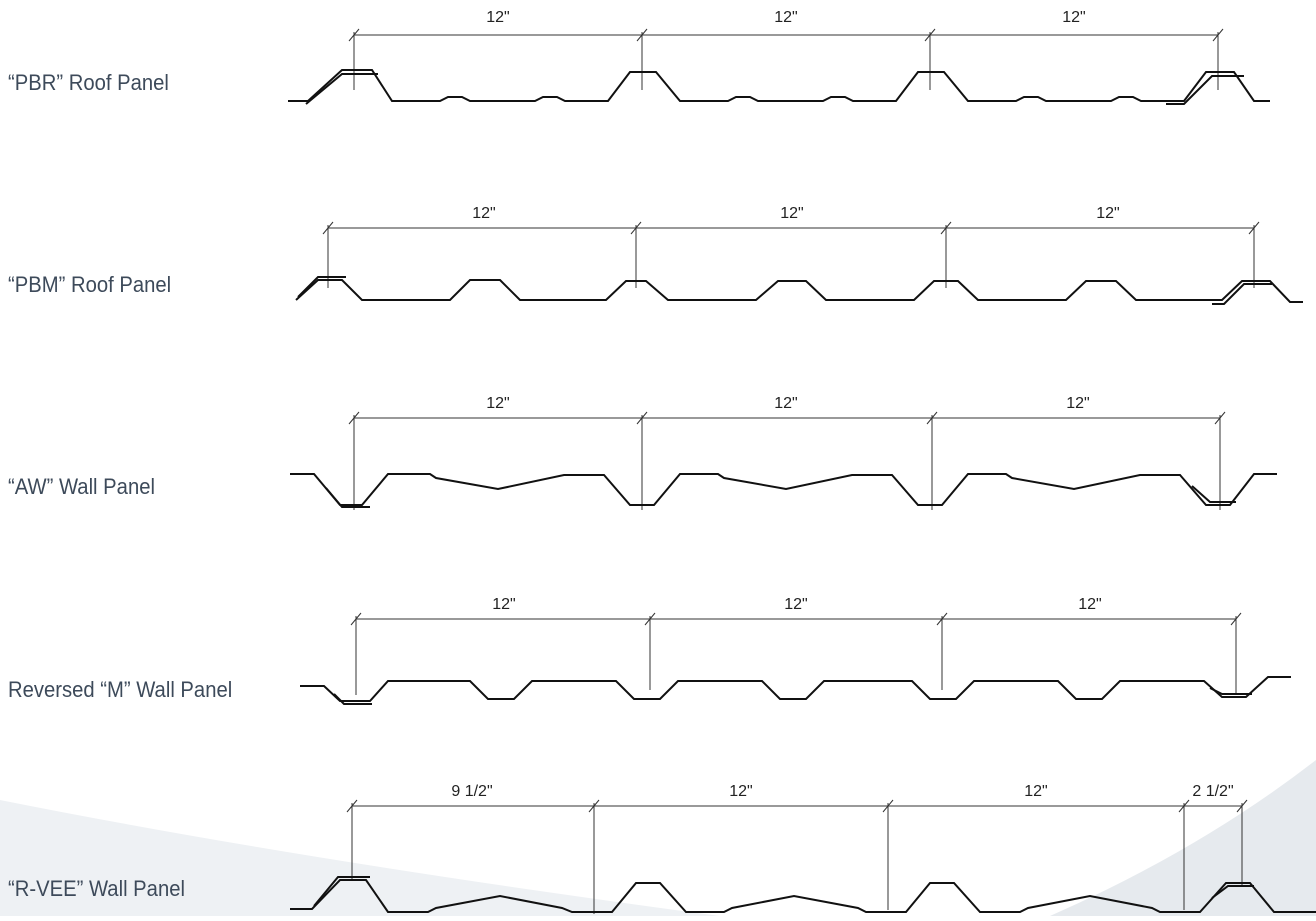  I want to click on dimension-line-aw, so click(787, 460).